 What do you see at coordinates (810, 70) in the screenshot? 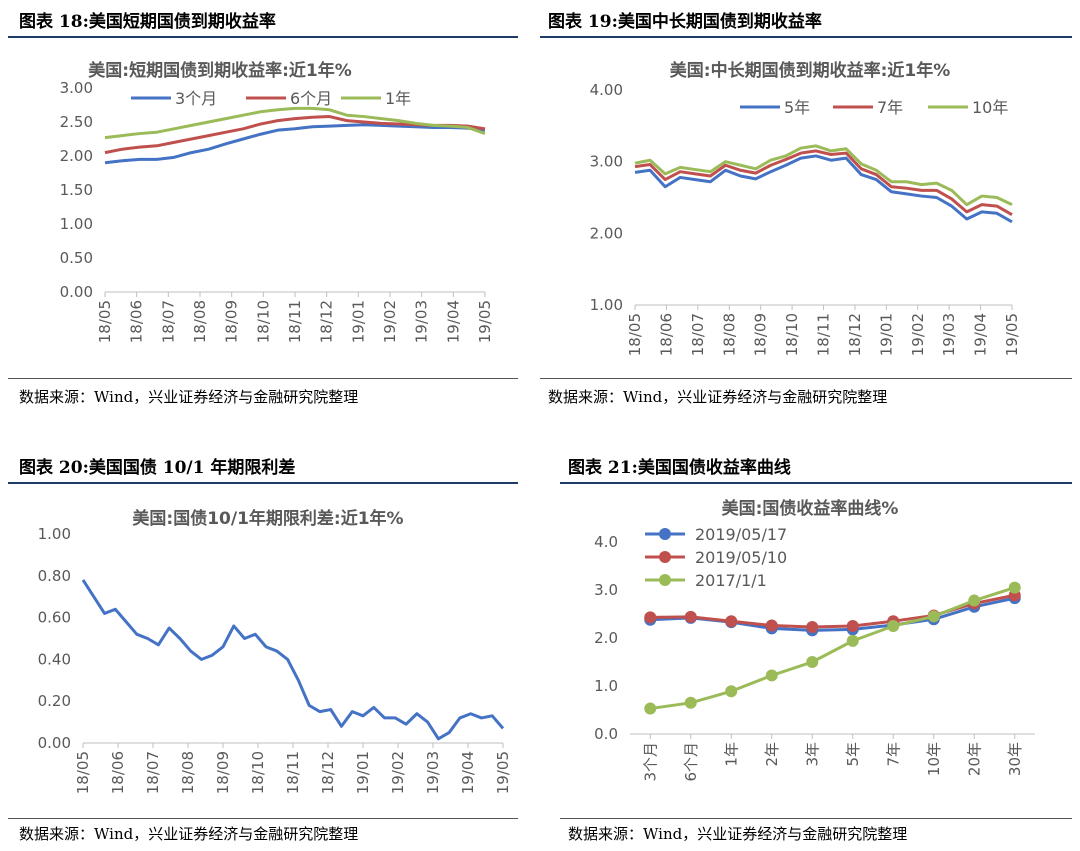
I see `chart-title: 美国:中长期国债到期收益率:近1年%` at bounding box center [810, 70].